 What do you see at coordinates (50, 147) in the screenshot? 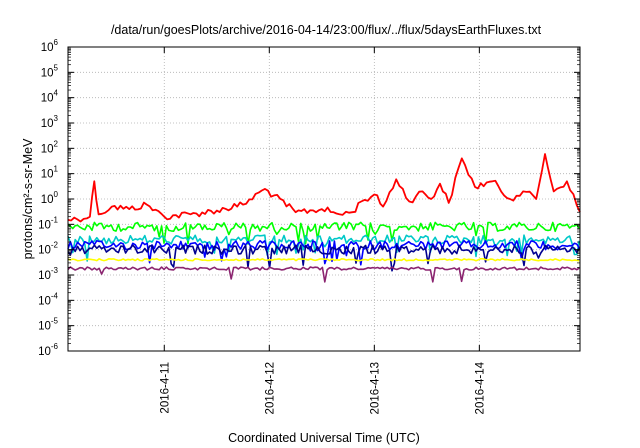
I see `y-tick-label: 10²` at bounding box center [50, 147].